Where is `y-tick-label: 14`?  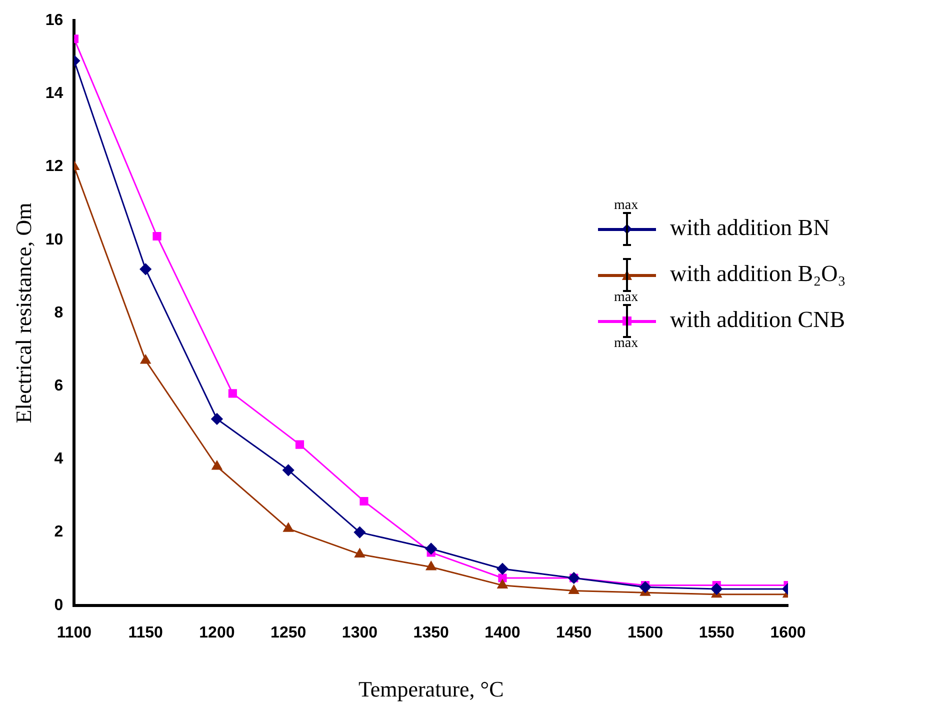 y-tick-label: 14 is located at coordinates (54, 93).